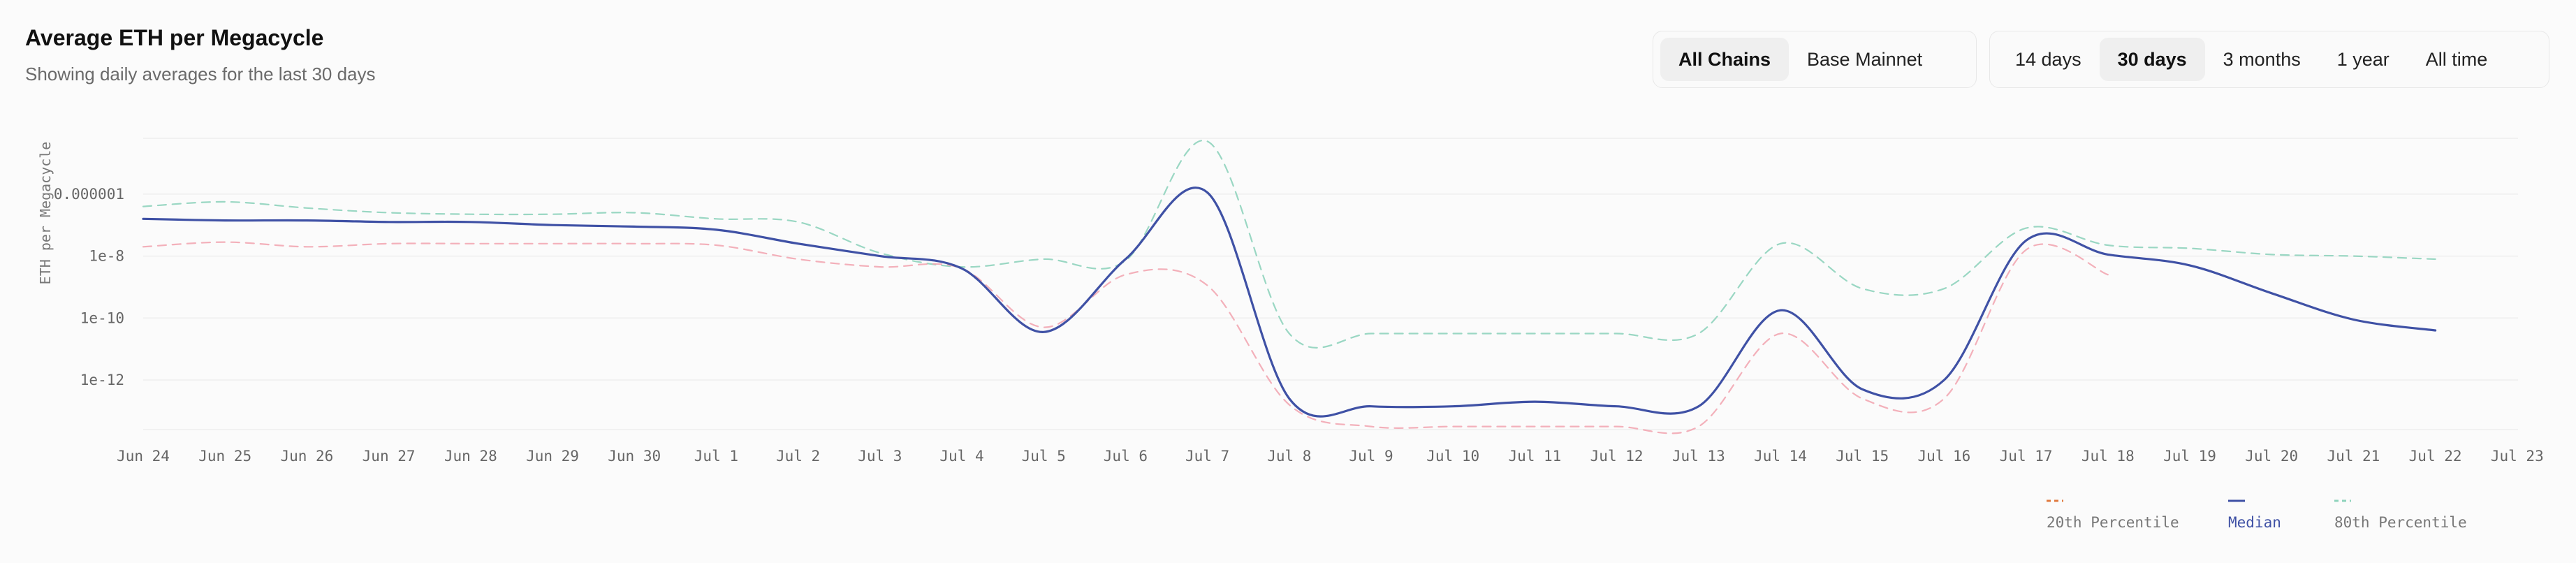  What do you see at coordinates (716, 456) in the screenshot?
I see `x-tick-label: Jul 1` at bounding box center [716, 456].